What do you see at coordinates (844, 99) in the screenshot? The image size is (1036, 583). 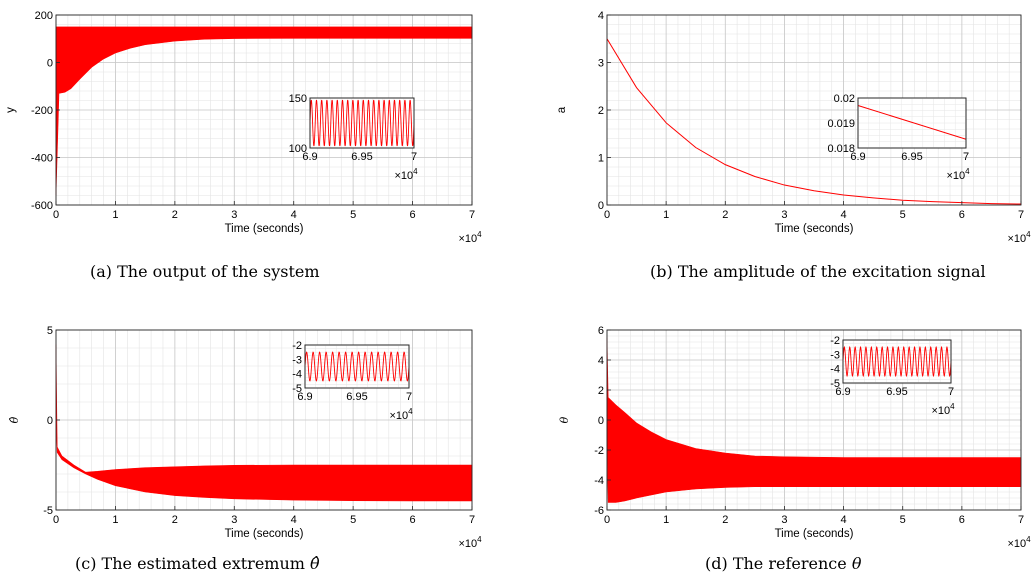 I see `inset-y-tick-label: 0.02` at bounding box center [844, 99].